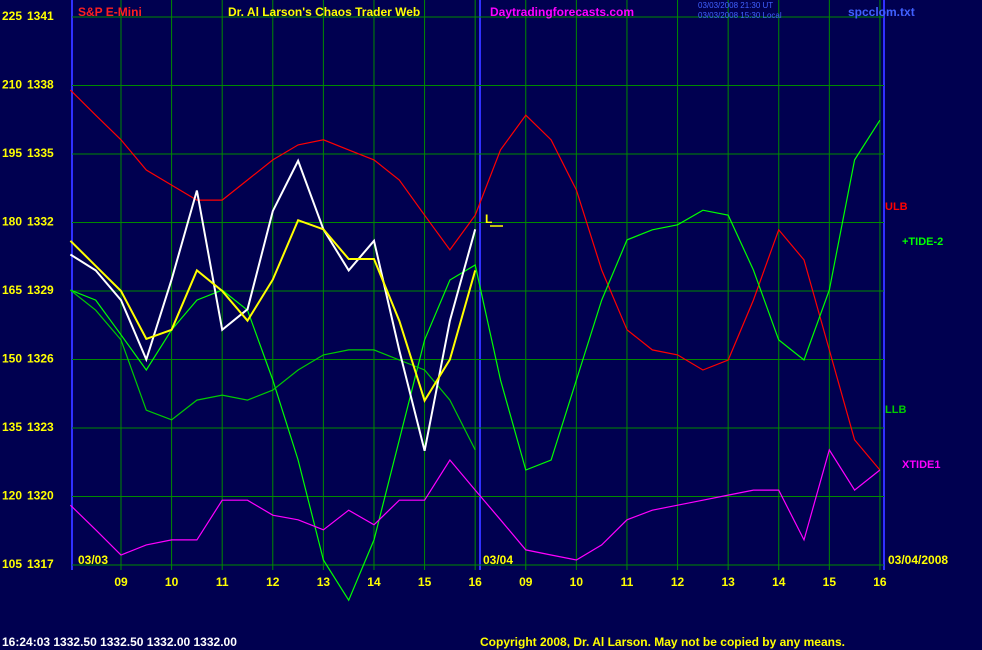 The image size is (982, 650). I want to click on y-tick-label: 120, so click(12, 496).